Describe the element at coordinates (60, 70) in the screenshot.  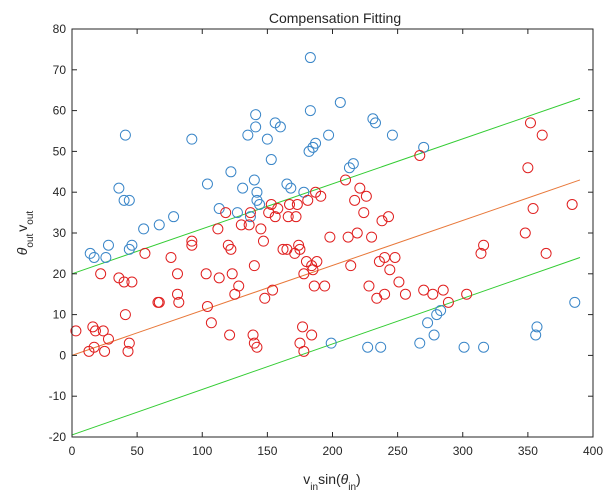
I see `y-tick-label: 70` at that location.